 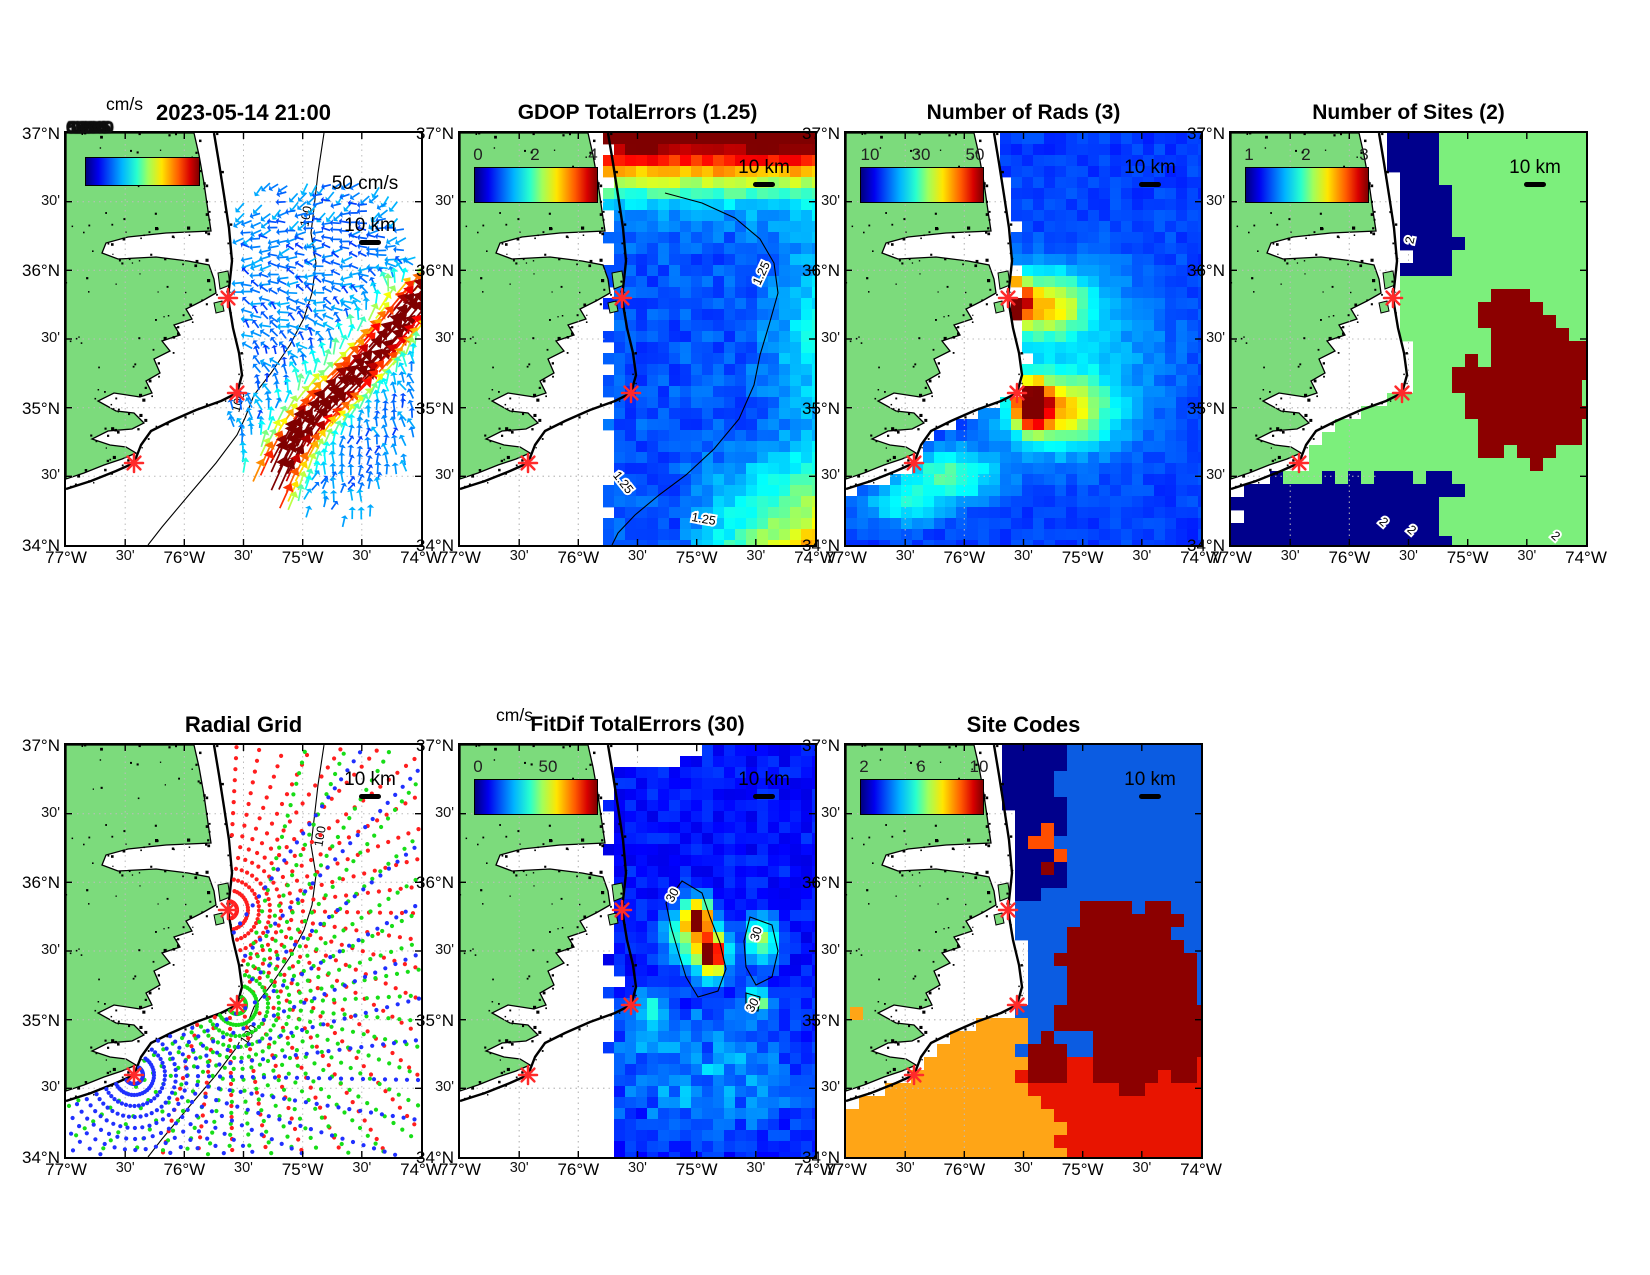 What do you see at coordinates (142, 171) in the screenshot?
I see `colorbar` at bounding box center [142, 171].